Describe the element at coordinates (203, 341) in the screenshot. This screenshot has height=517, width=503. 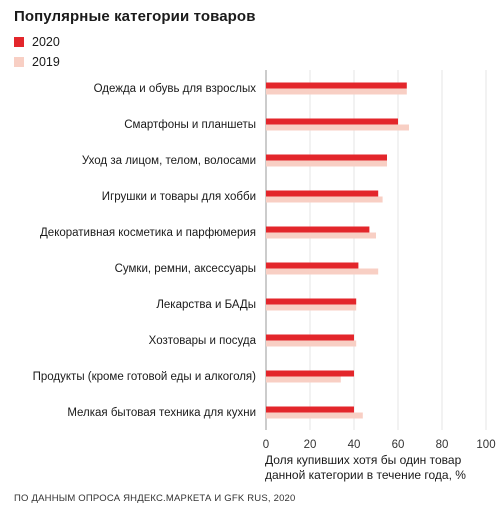
I see `category-label: Хозтовары и посуда` at that location.